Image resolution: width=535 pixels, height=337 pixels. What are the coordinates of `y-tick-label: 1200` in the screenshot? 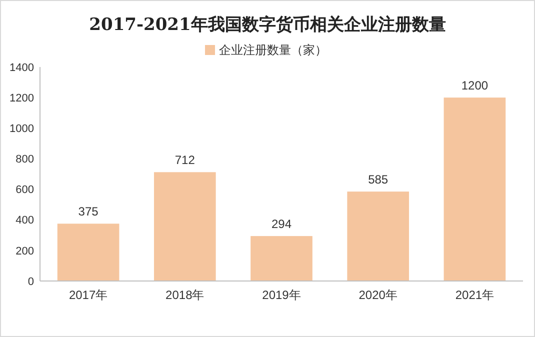 It's located at (22, 98).